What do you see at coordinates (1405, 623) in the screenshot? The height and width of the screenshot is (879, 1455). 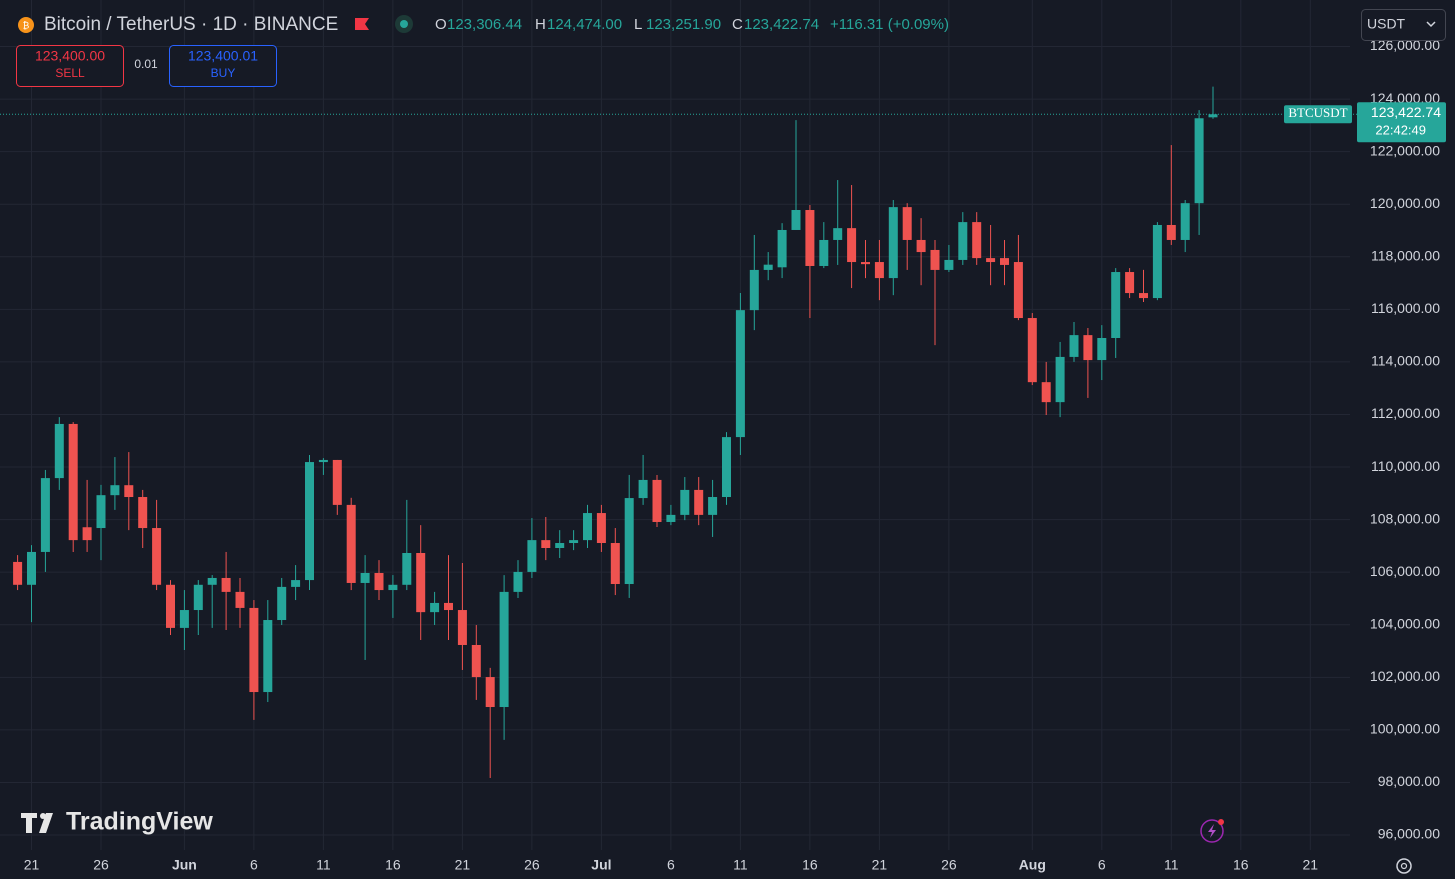 I see `y-tick-label: 104,000.00` at bounding box center [1405, 623].